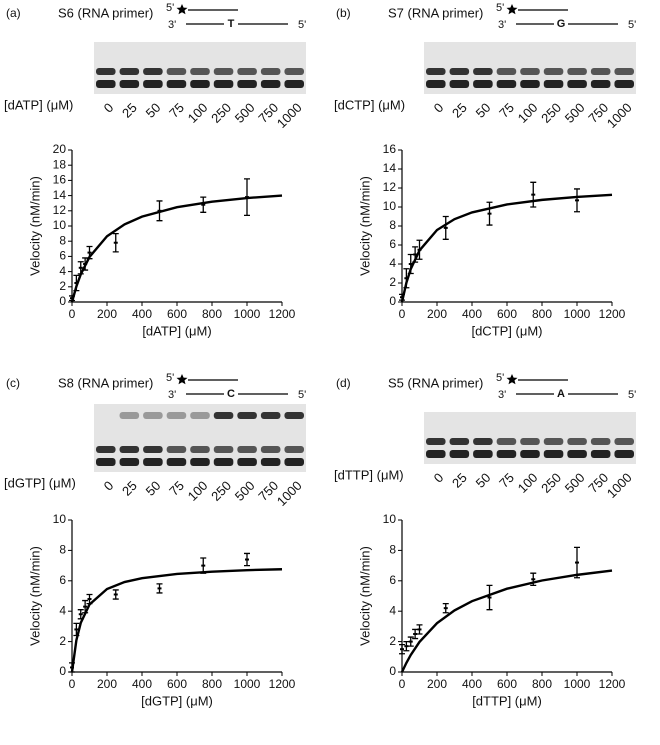  I want to click on x-tick-label: 1000, so click(577, 684).